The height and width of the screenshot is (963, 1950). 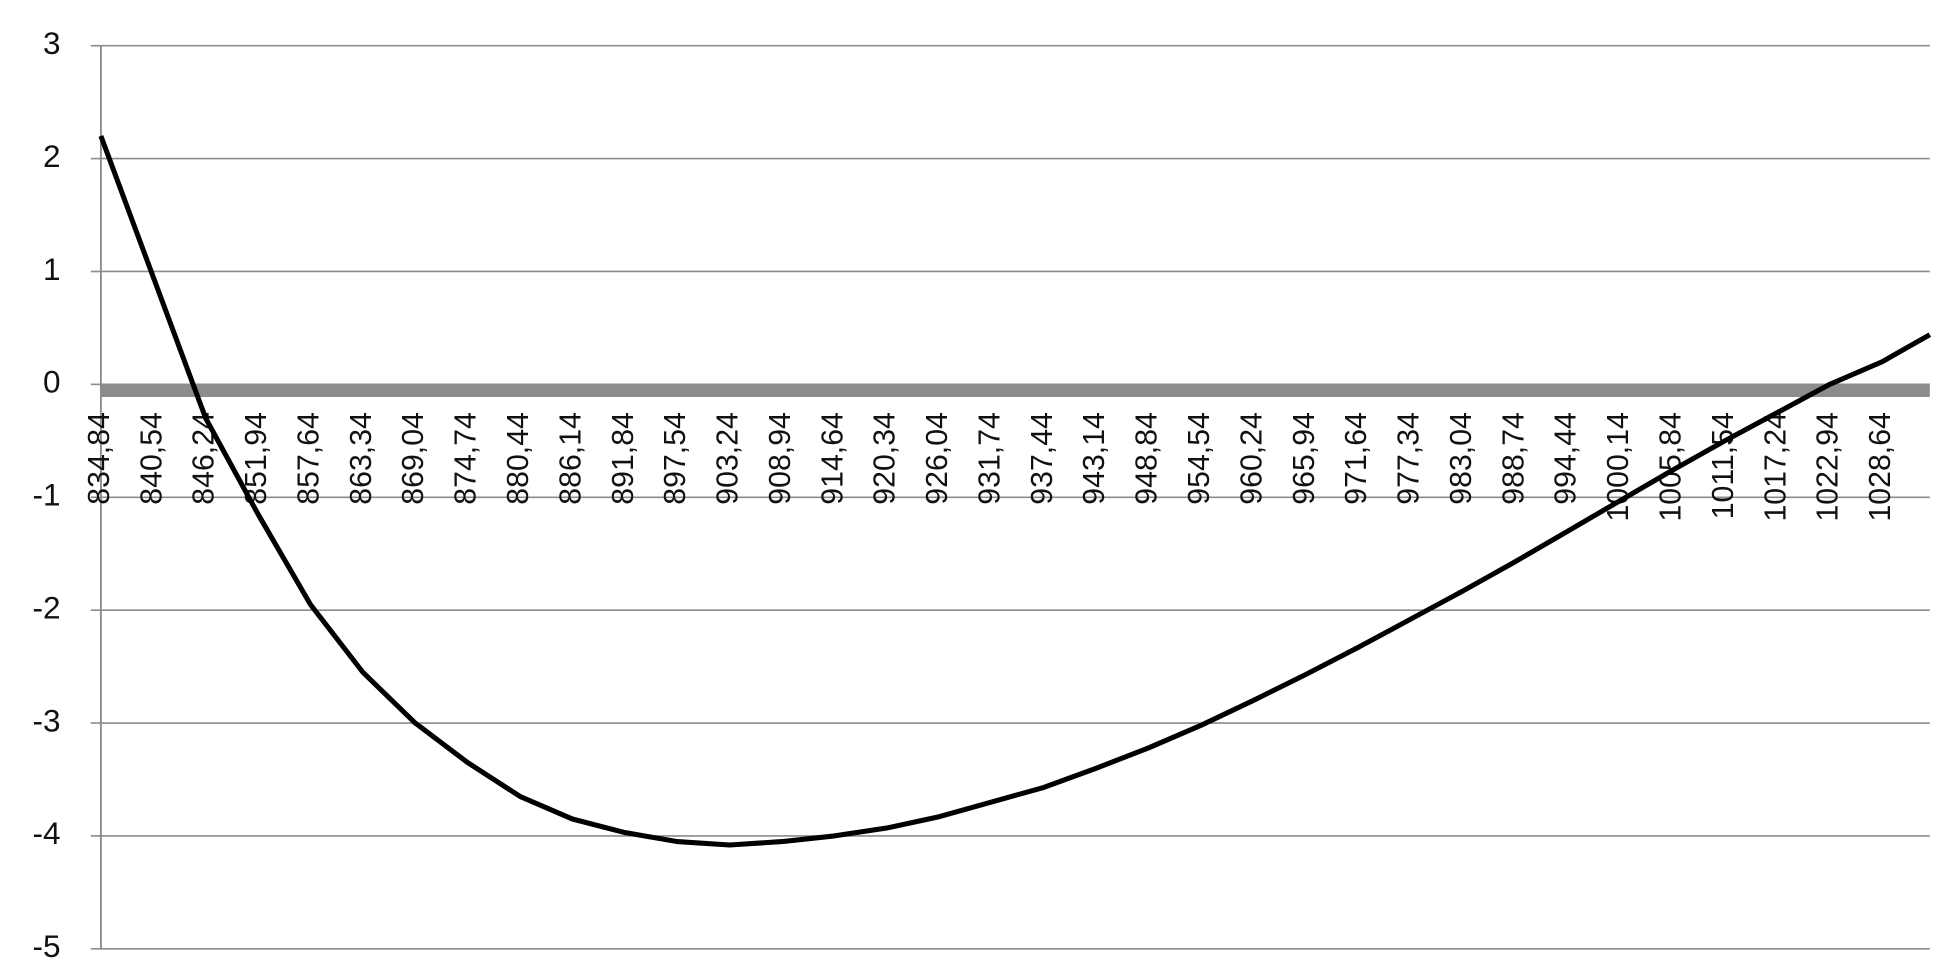 What do you see at coordinates (52, 382) in the screenshot?
I see `y-tick-label: 0` at bounding box center [52, 382].